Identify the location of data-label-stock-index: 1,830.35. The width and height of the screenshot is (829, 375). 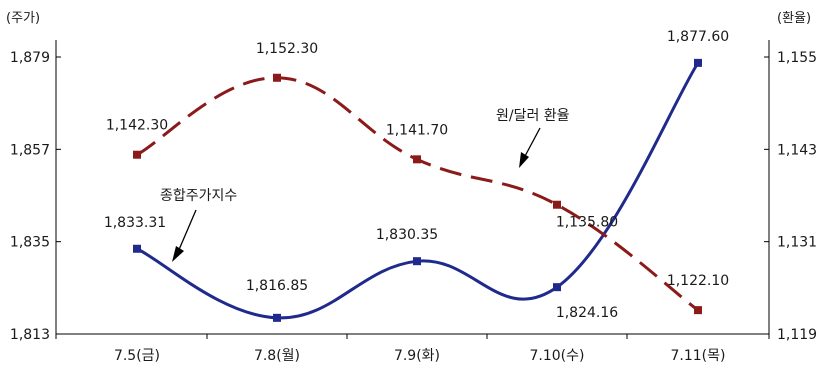
(407, 235).